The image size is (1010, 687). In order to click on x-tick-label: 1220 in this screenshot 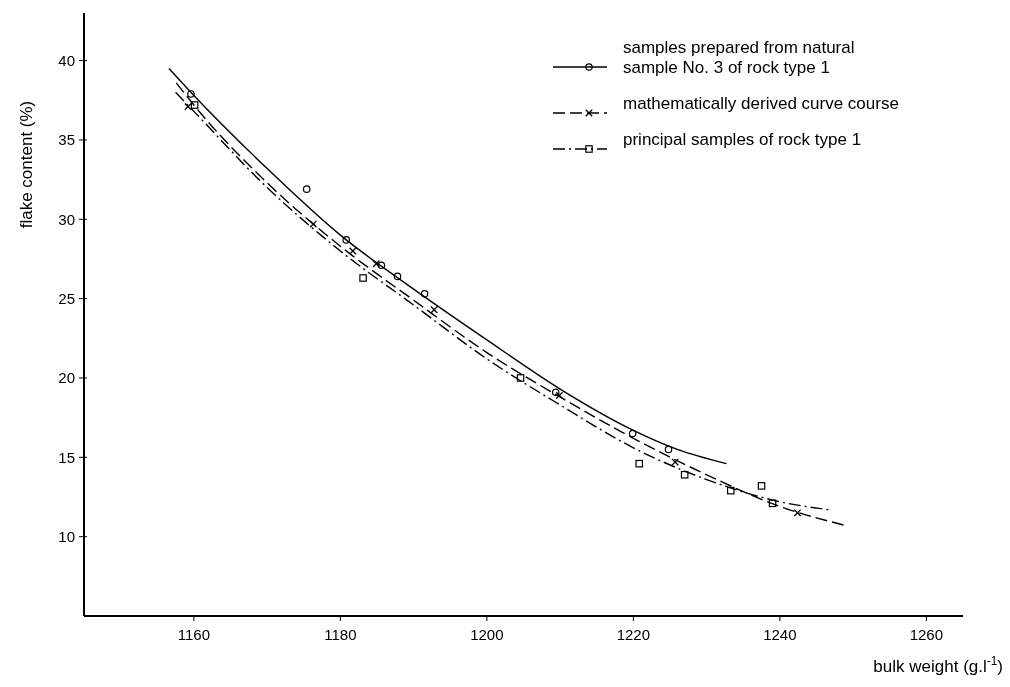, I will do `click(633, 634)`.